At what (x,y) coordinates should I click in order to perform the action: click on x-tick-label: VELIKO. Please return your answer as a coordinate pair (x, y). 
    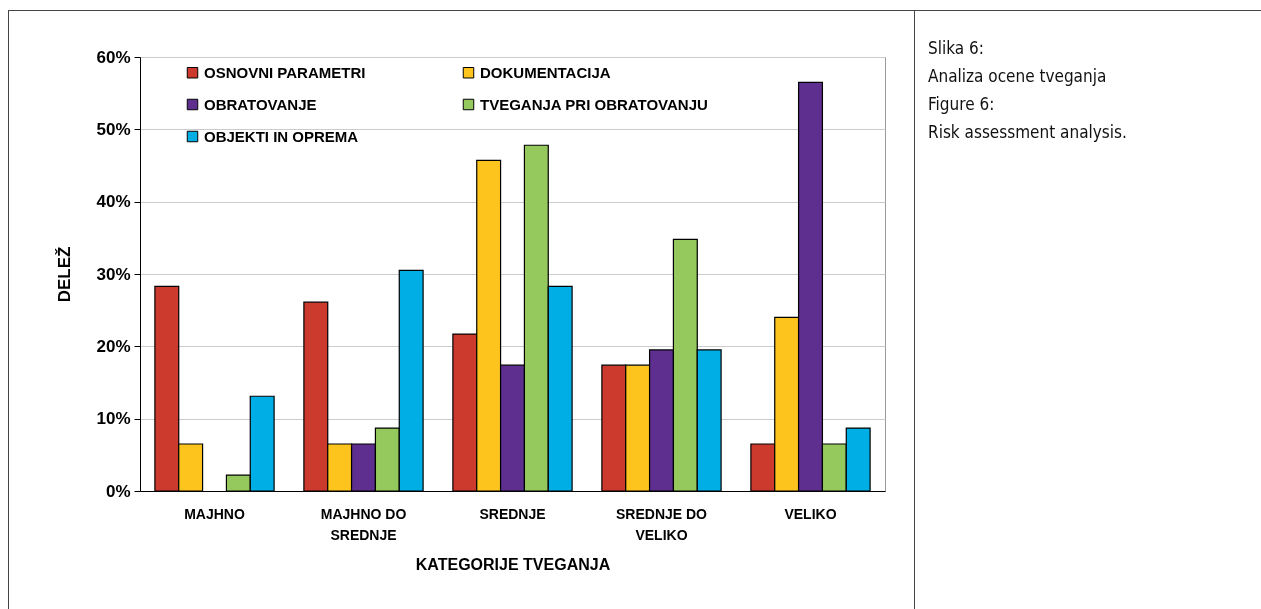
    Looking at the image, I should click on (810, 513).